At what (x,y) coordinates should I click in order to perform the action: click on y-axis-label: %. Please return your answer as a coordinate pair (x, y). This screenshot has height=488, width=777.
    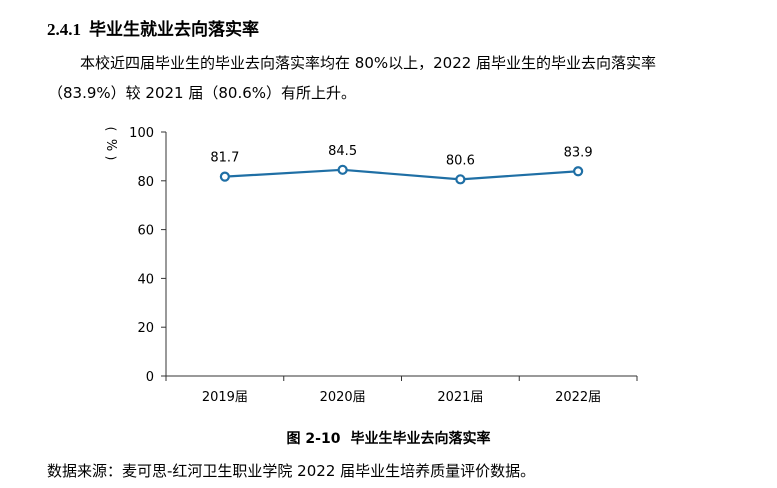
    Looking at the image, I should click on (110, 145).